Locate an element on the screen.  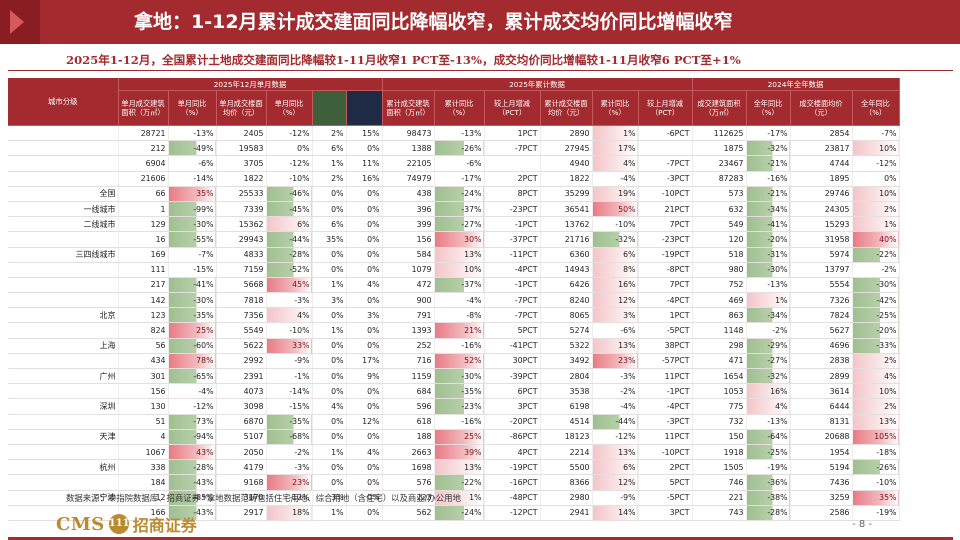
table-cell: 7PCT is located at coordinates (665, 224).